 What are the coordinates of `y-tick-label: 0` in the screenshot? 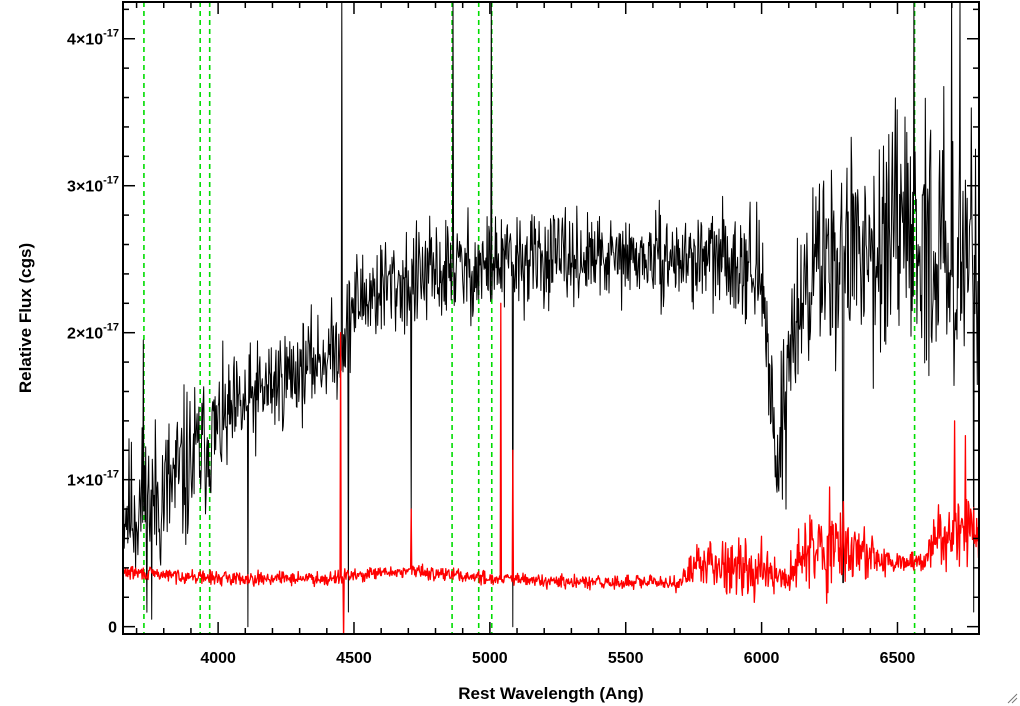 It's located at (112, 628).